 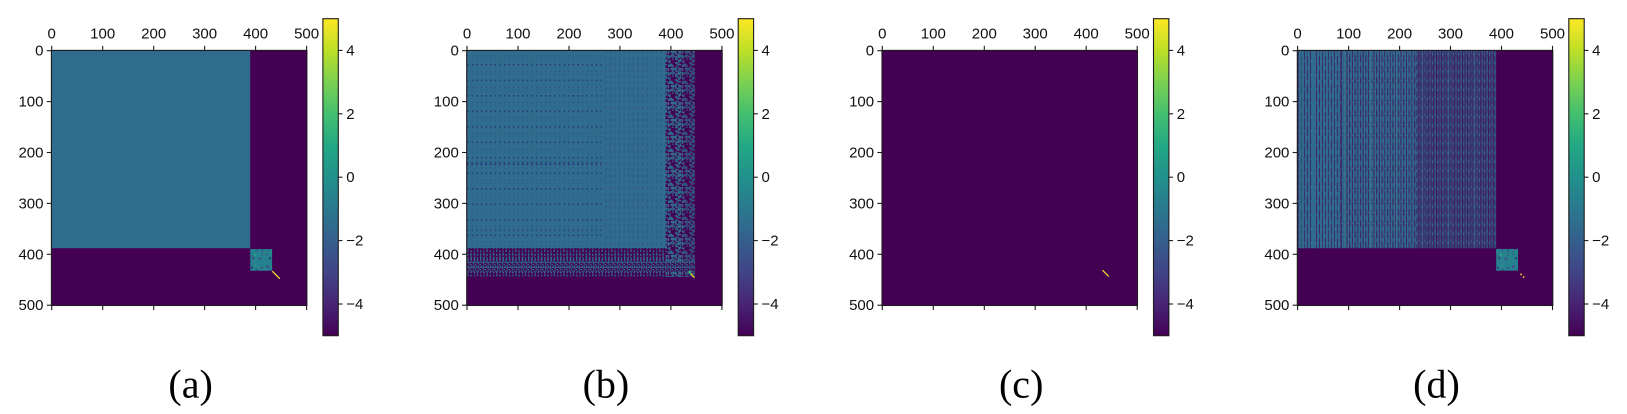 What do you see at coordinates (606, 384) in the screenshot?
I see `svg-text: (b)` at bounding box center [606, 384].